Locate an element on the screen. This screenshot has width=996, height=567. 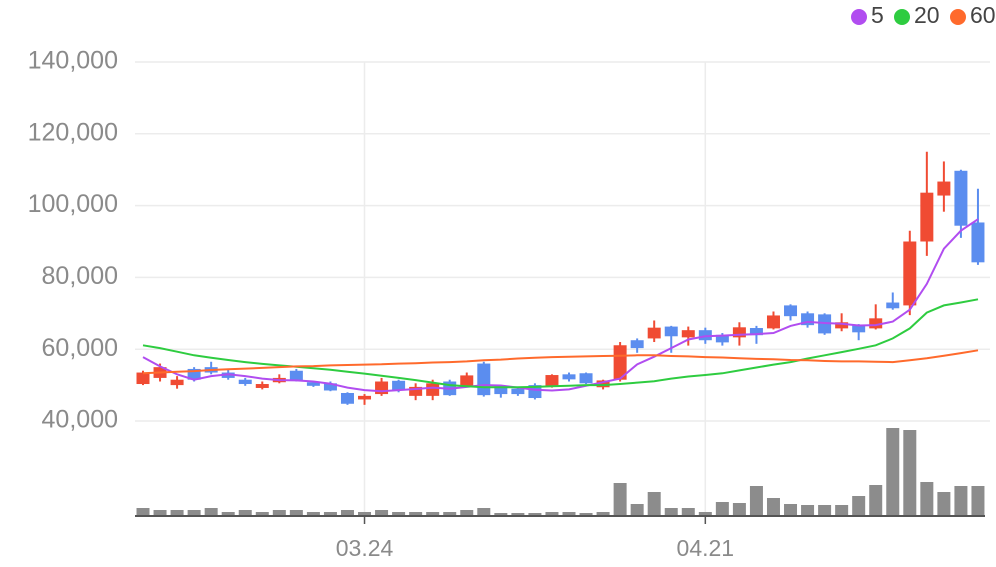
y-tick-label: 60,000 is located at coordinates (80, 348).